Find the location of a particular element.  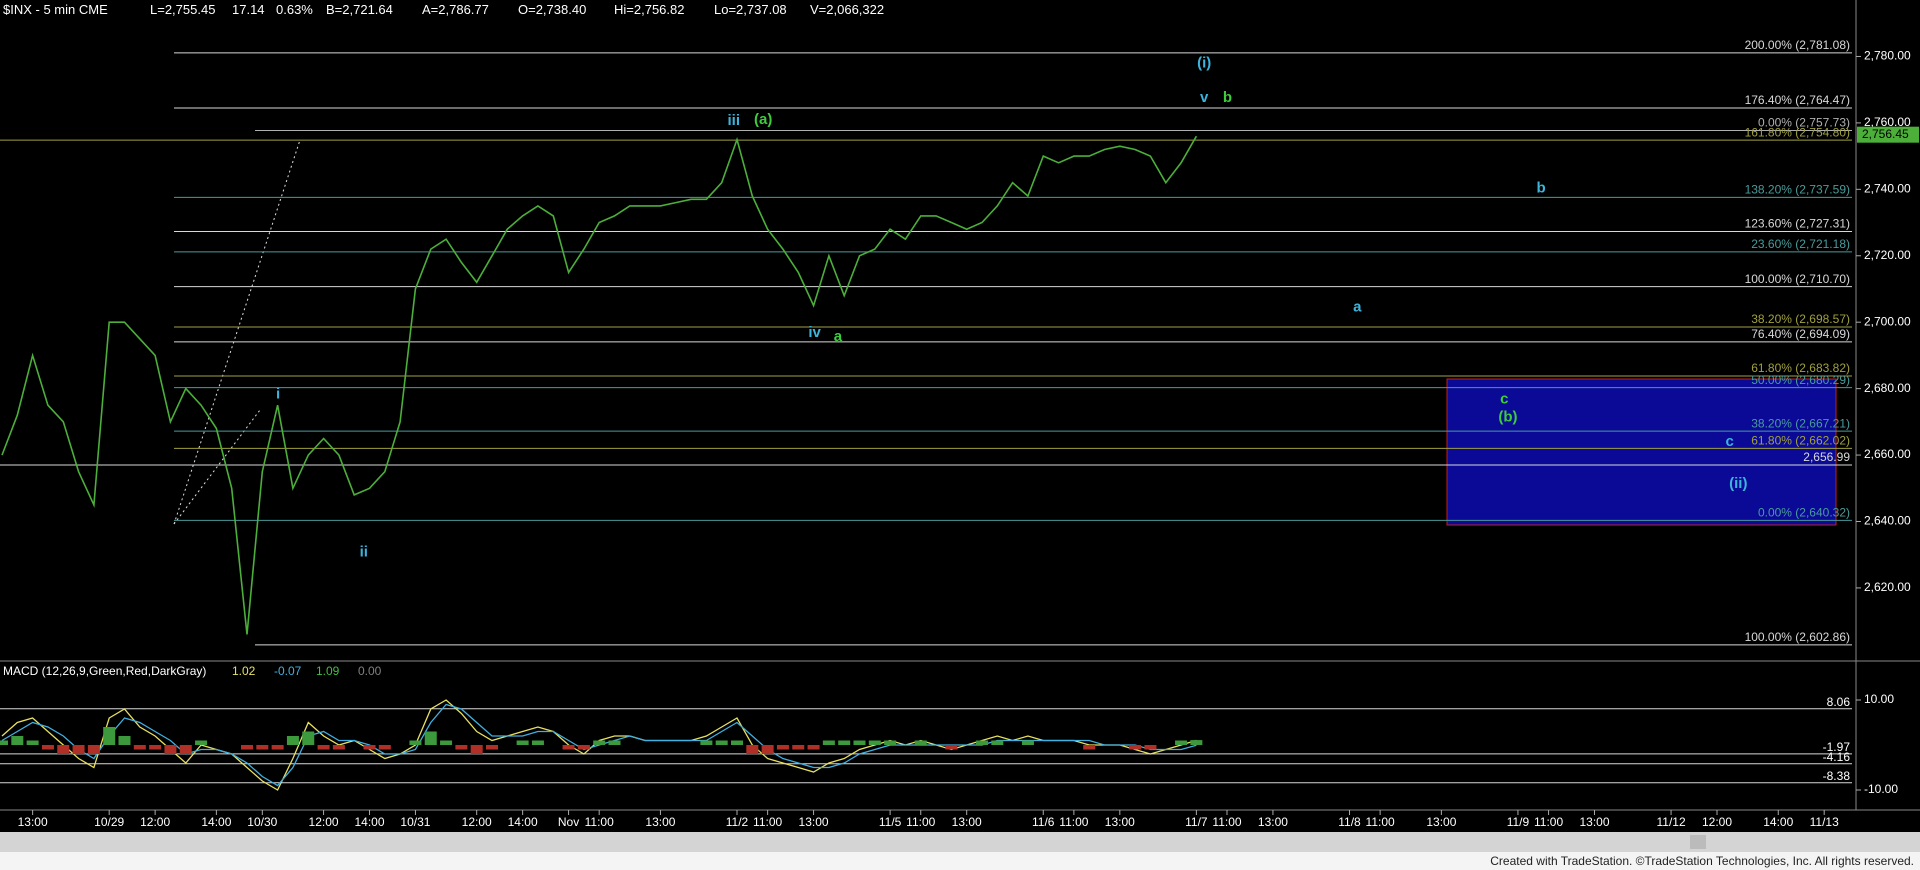

y-tick-label: -10.00 is located at coordinates (1881, 789).